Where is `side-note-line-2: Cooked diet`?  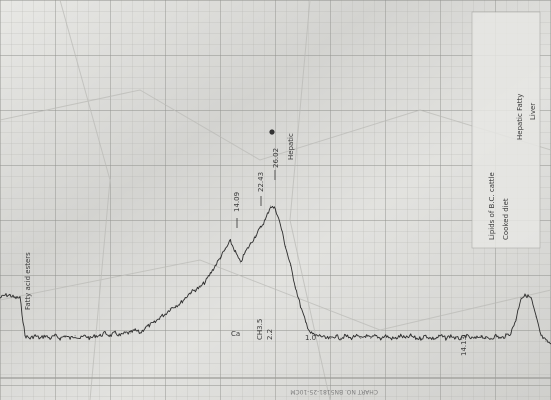
side-note-line-2: Cooked diet is located at coordinates (506, 219).